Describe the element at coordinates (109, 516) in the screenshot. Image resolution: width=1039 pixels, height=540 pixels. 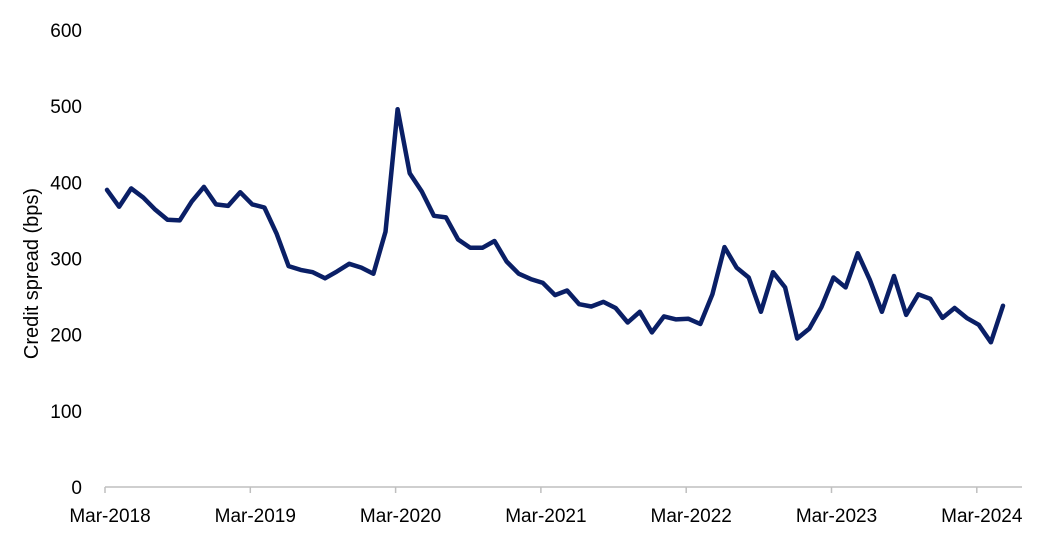
I see `x-tick-label: Mar-2018` at that location.